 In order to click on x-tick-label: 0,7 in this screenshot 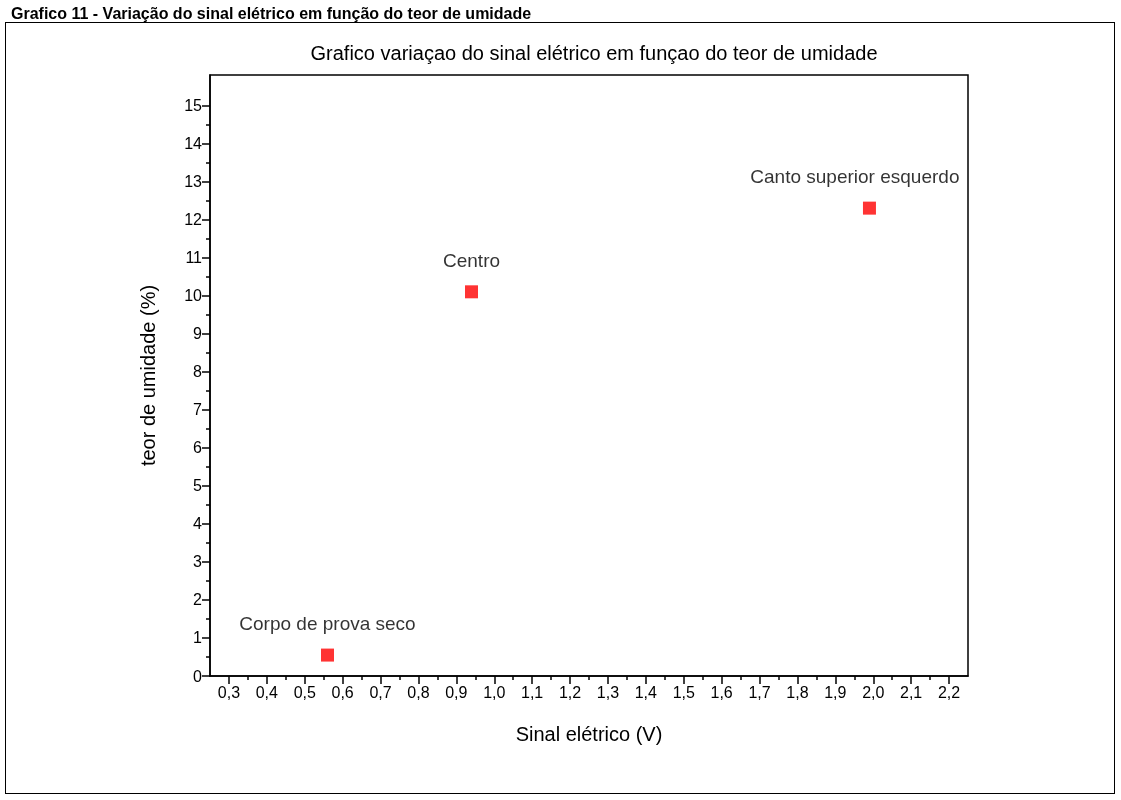, I will do `click(380, 692)`.